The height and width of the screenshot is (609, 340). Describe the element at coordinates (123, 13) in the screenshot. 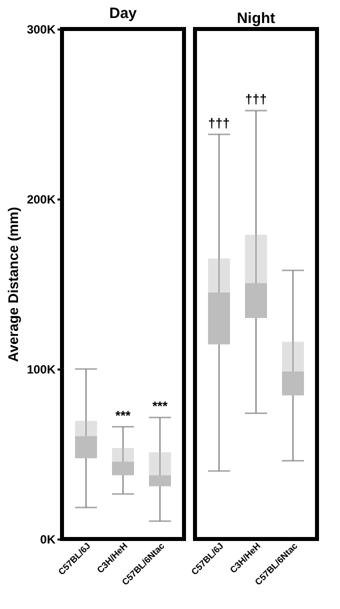

I see `chart-title: Day` at that location.